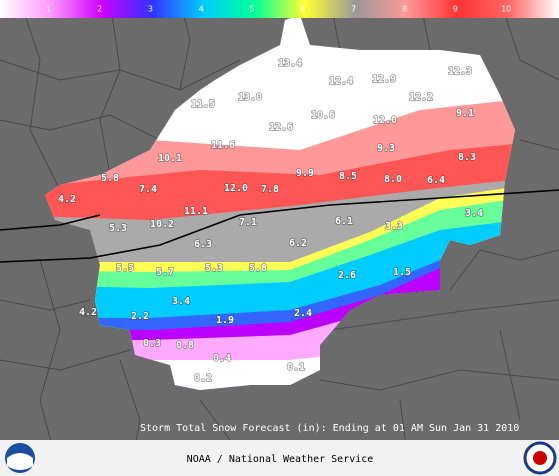  Describe the element at coordinates (170, 158) in the screenshot. I see `snow-amount: 10.1` at that location.